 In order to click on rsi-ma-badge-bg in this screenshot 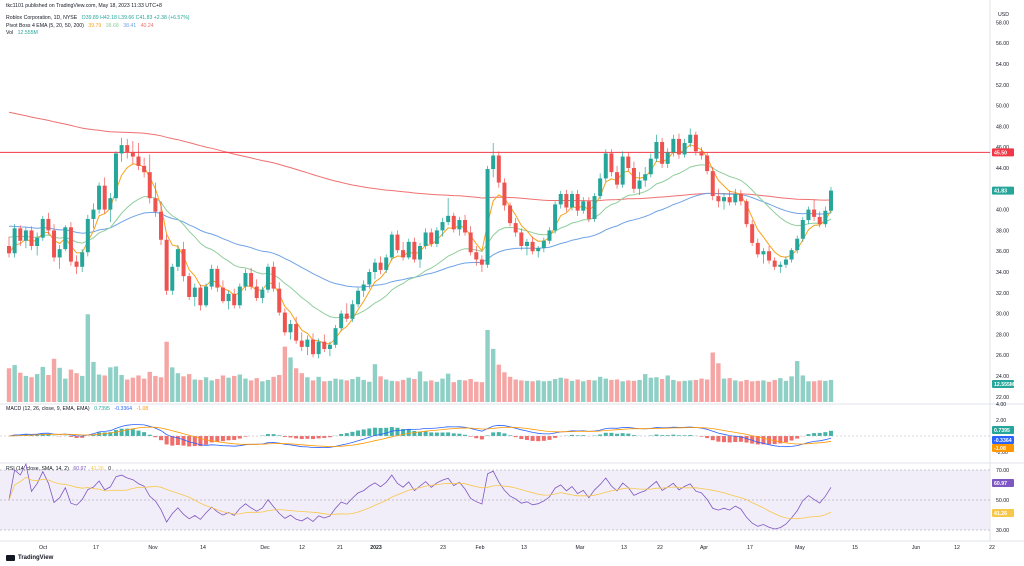, I will do `click(1003, 513)`.